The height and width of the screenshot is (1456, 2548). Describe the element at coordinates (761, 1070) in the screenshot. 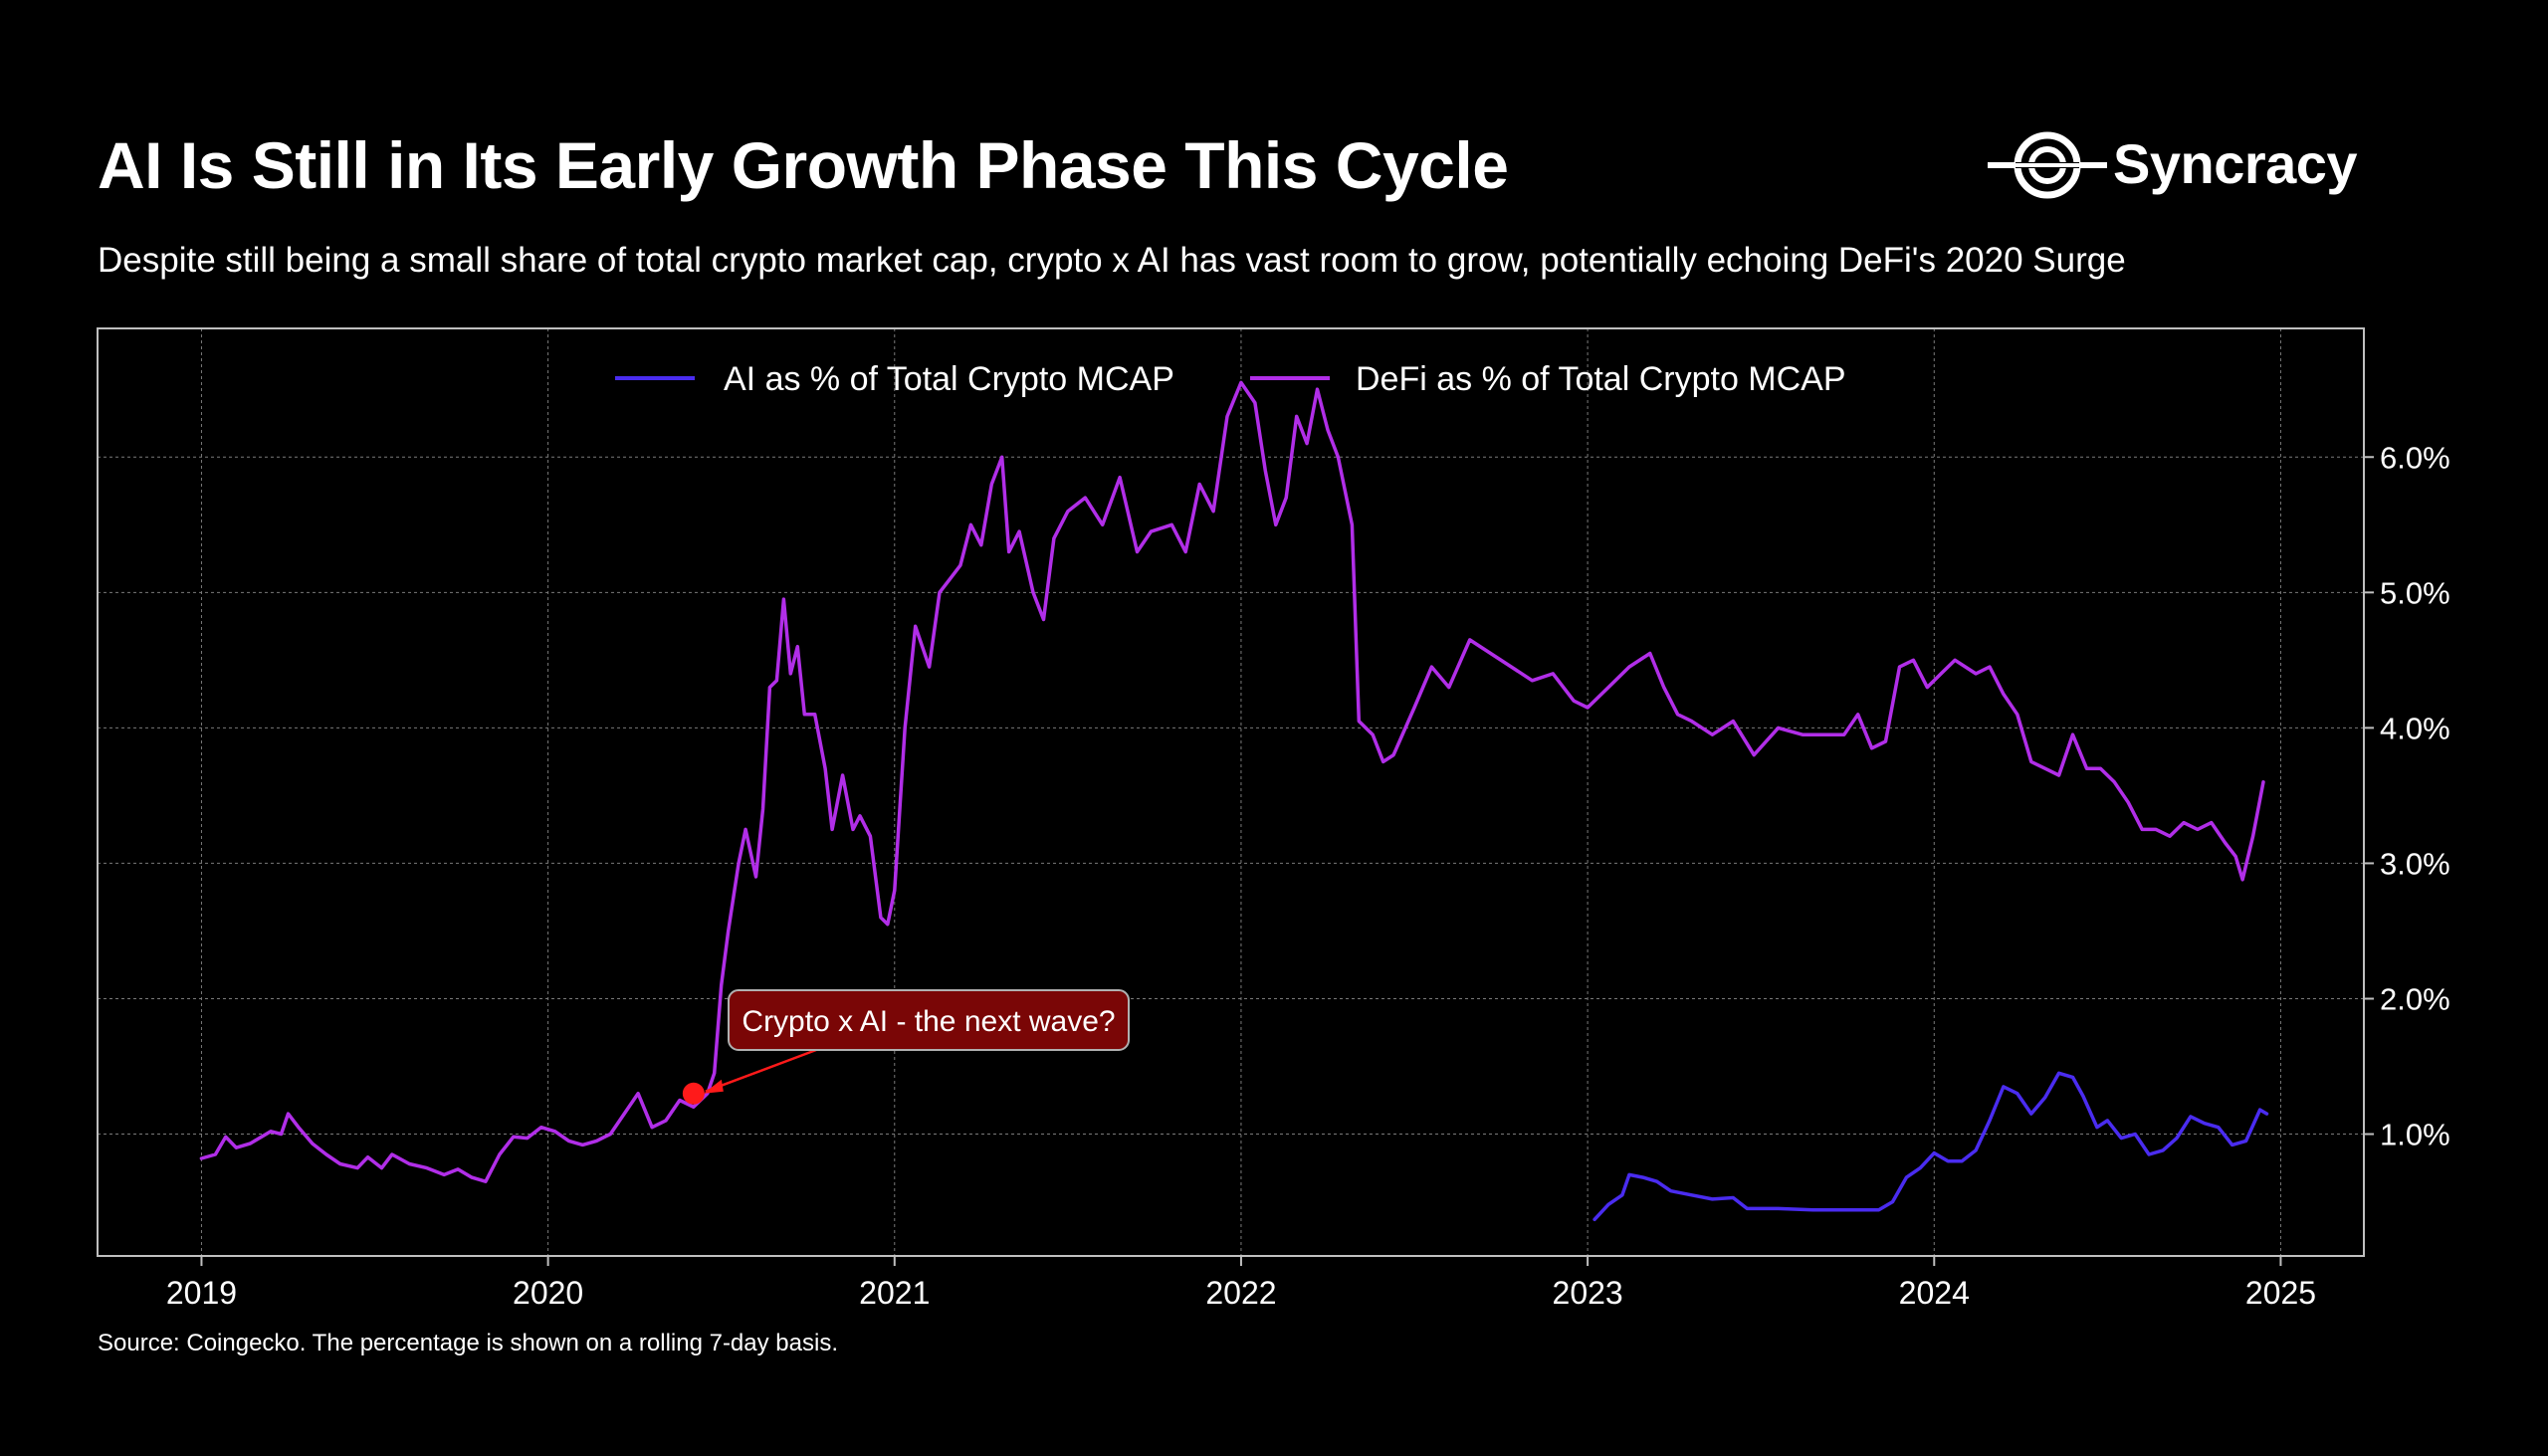

I see `annotation-arrow` at that location.